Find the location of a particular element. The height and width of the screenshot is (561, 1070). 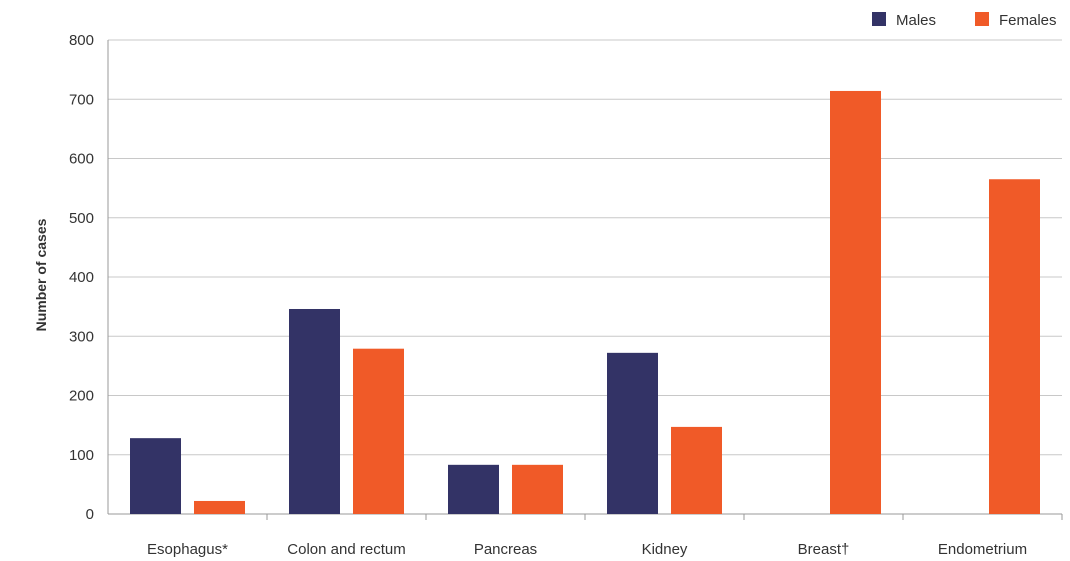

y-tick-label: 800 is located at coordinates (81, 40).